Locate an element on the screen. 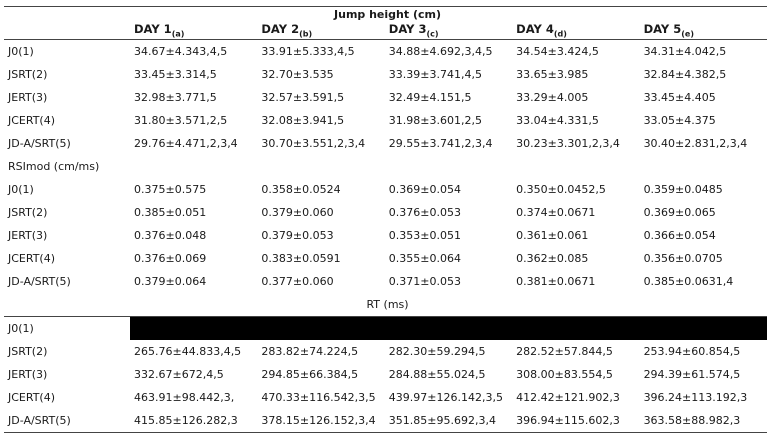 Image resolution: width=771 pixels, height=440 pixels. table-cell: 30.23±3.301,2,3,4 is located at coordinates (568, 143).